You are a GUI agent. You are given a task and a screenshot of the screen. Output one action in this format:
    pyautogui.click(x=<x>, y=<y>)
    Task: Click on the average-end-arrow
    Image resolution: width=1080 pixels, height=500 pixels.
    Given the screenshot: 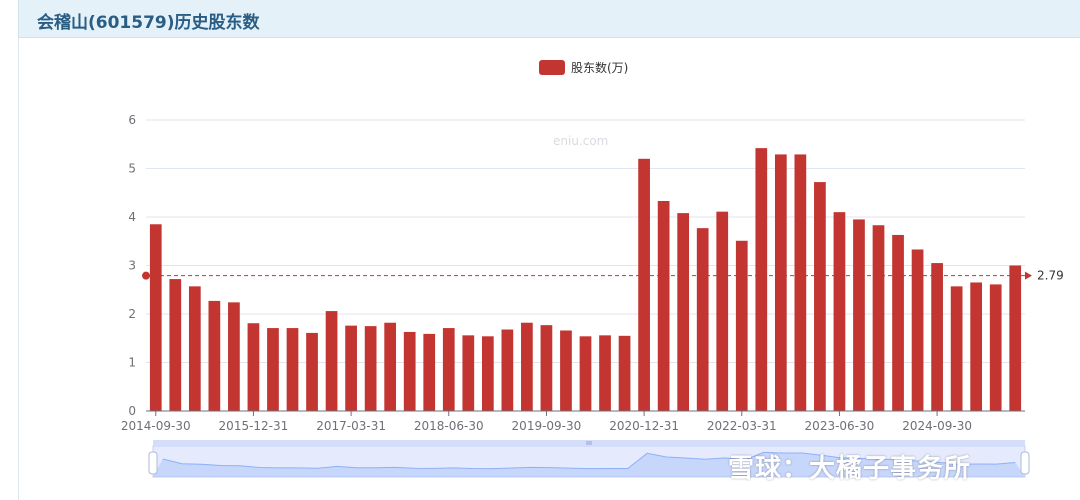 What is the action you would take?
    pyautogui.click(x=1028, y=275)
    